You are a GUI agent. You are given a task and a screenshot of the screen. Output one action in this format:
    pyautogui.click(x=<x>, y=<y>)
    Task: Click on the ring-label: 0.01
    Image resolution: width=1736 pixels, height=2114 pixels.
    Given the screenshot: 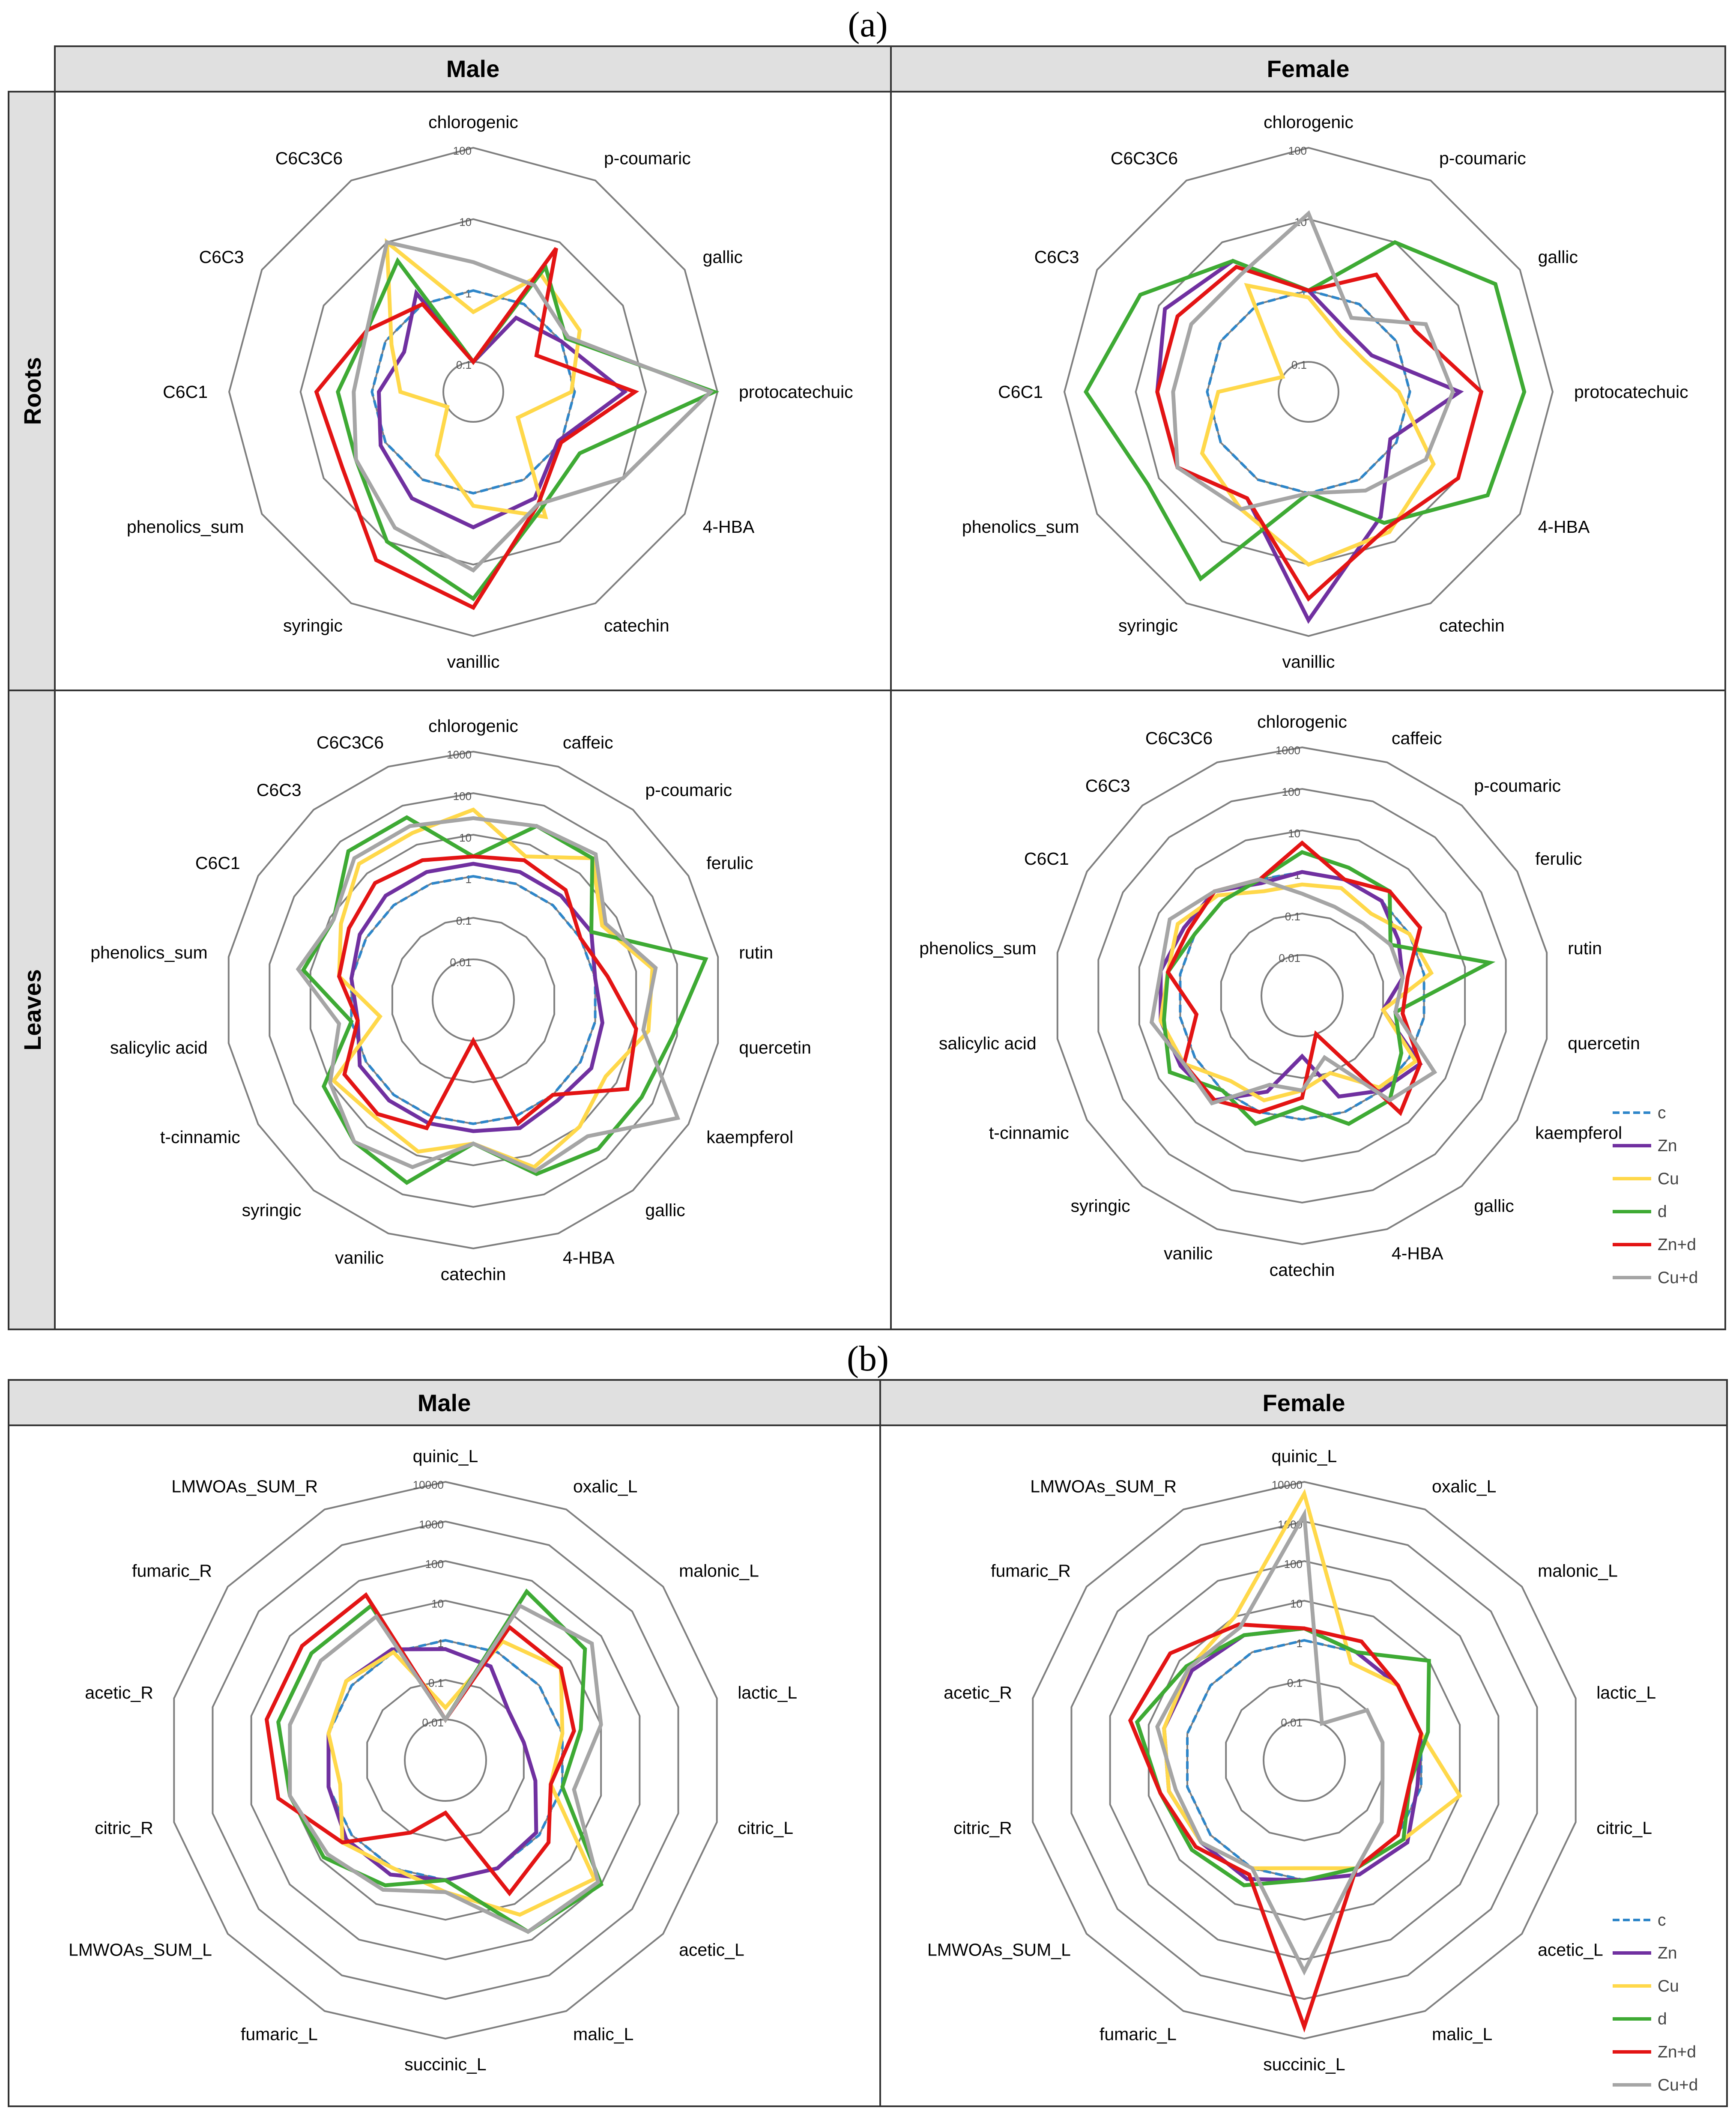 What is the action you would take?
    pyautogui.click(x=1292, y=1722)
    